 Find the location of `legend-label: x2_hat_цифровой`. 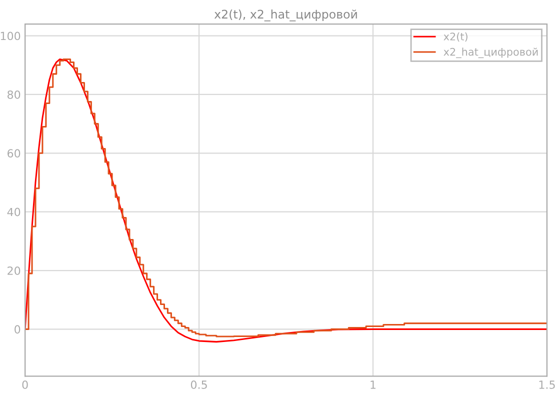

legend-label: x2_hat_цифровой is located at coordinates (491, 53).